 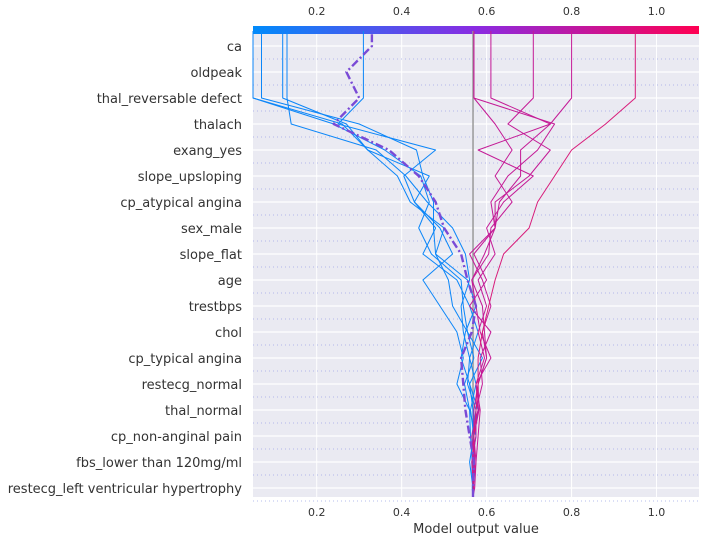 What do you see at coordinates (476, 30) in the screenshot?
I see `colorbar` at bounding box center [476, 30].